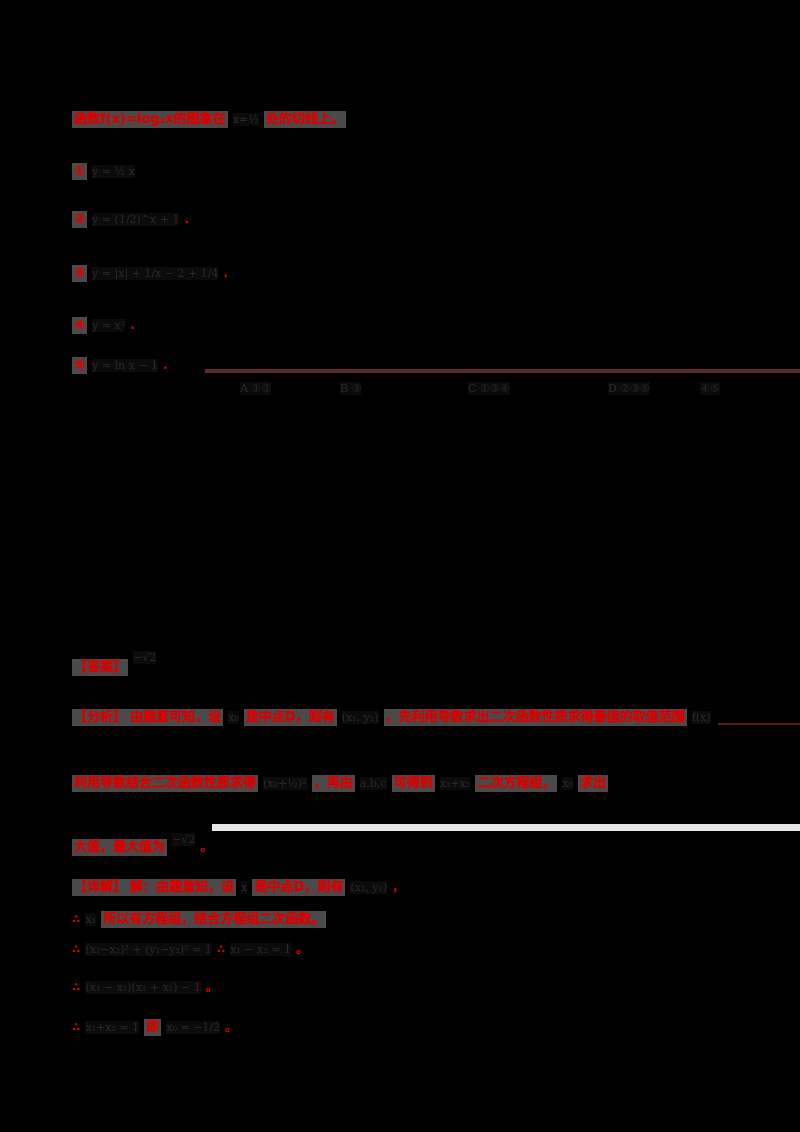 The image size is (800, 1132). I want to click on answer-formula: −√2, so click(145, 657).